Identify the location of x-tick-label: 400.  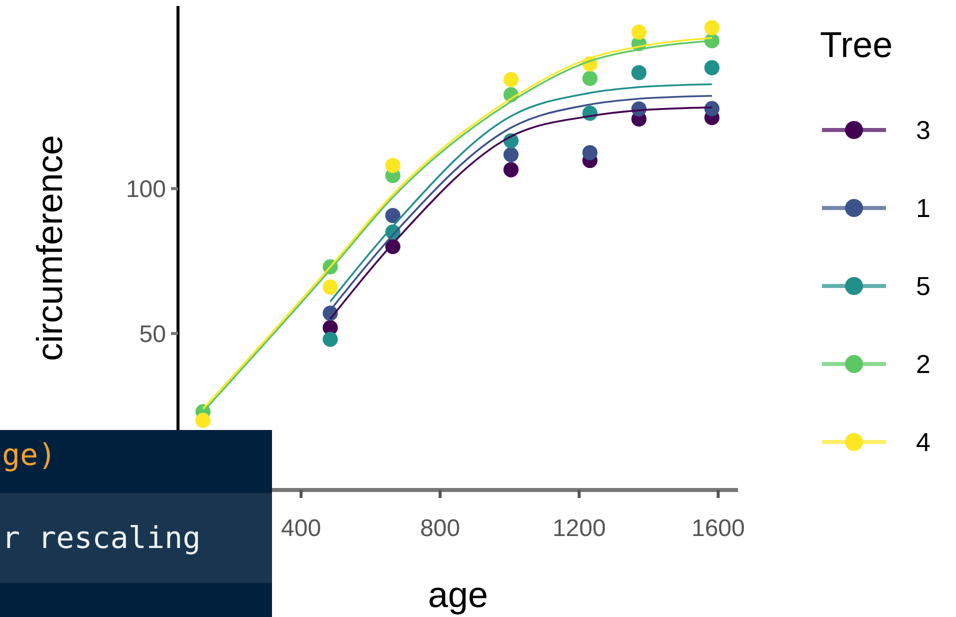
(301, 528).